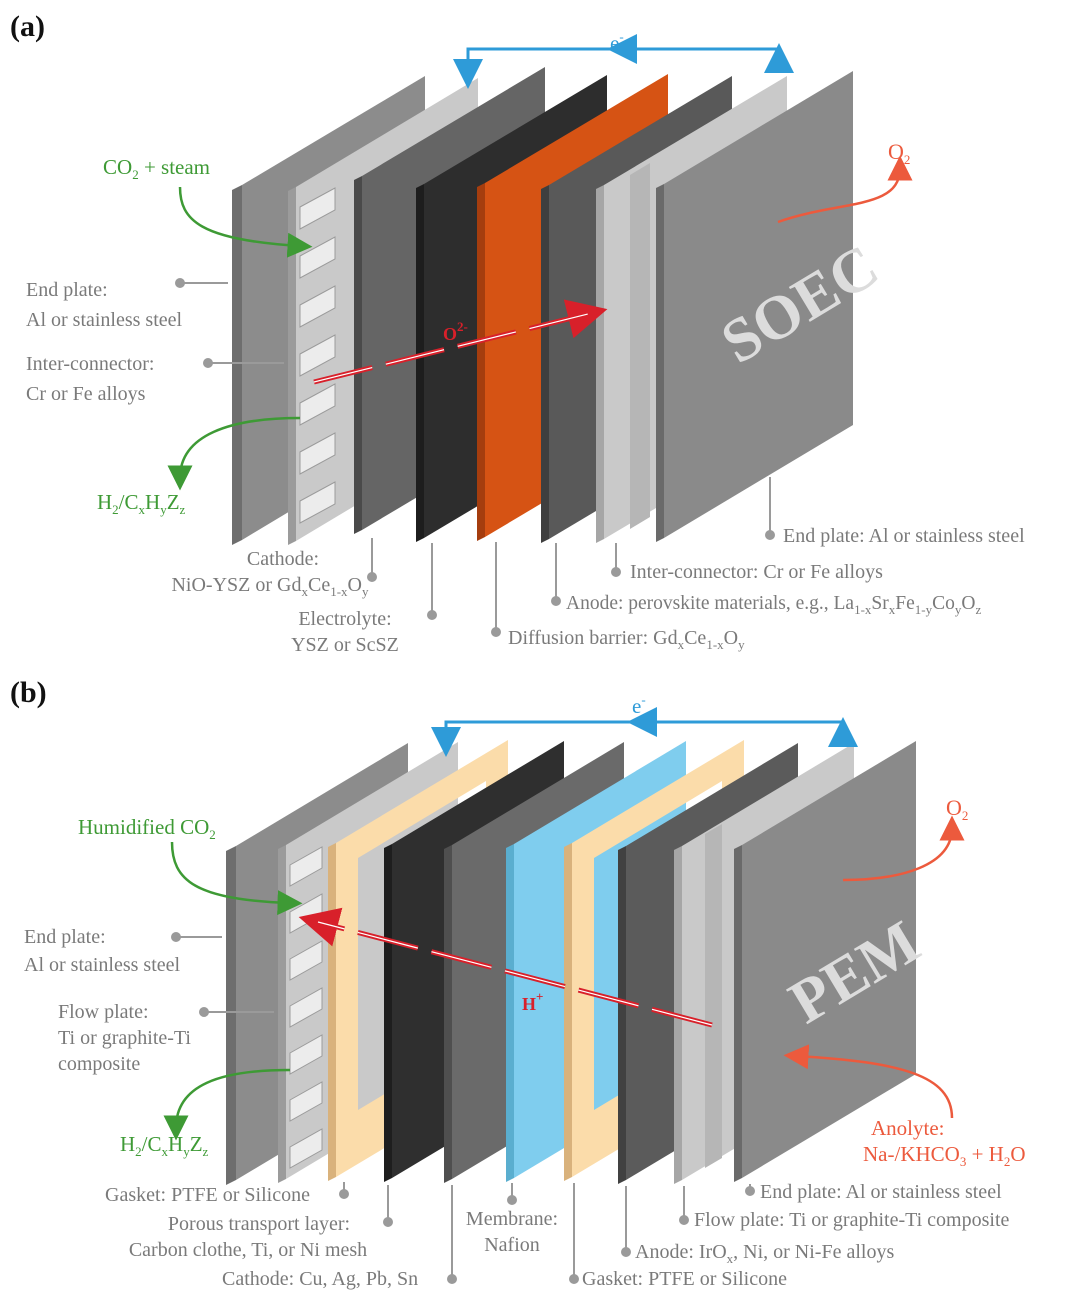  I want to click on pem-flow-plate-label: Flow plate: Ti or graphite-Ti composite, so click(124, 1038).